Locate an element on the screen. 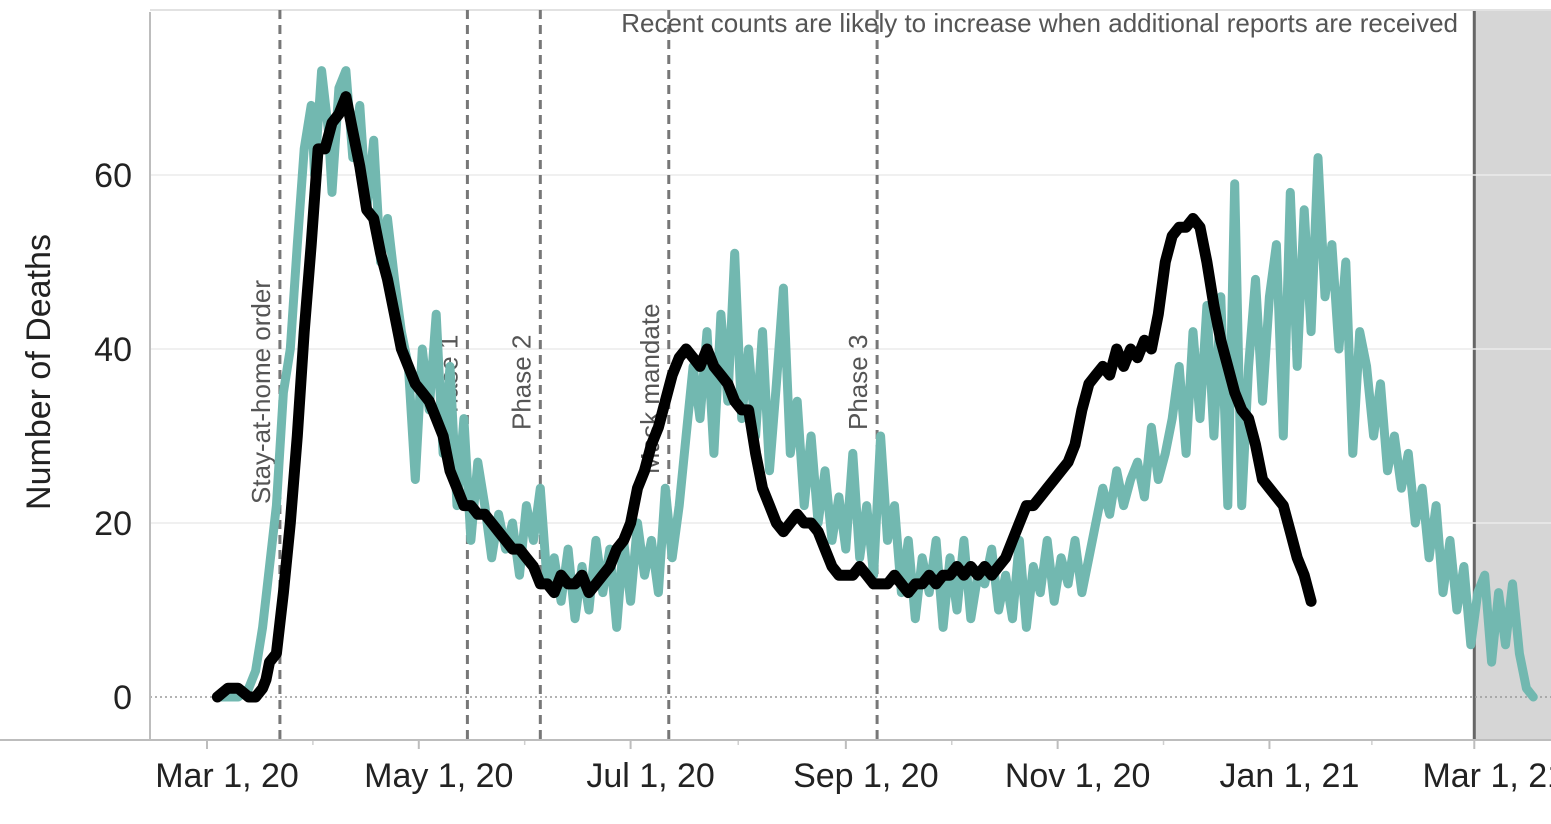  y-tick-label: 0 is located at coordinates (122, 698).